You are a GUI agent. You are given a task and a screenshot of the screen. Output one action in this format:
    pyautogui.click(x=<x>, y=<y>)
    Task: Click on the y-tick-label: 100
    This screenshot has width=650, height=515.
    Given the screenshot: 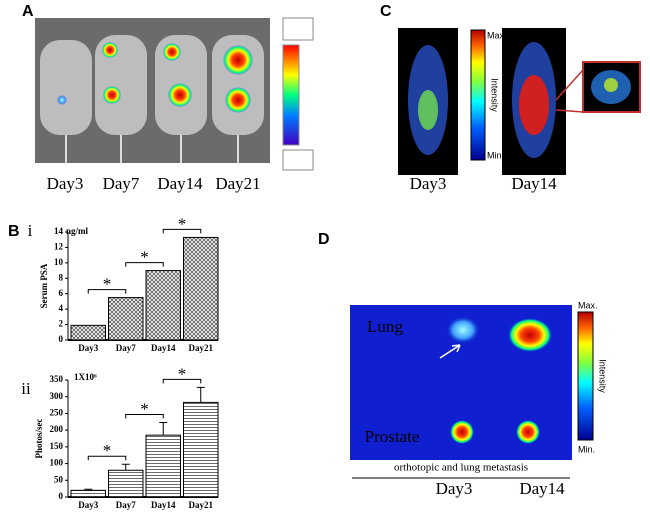 What is the action you would take?
    pyautogui.click(x=57, y=463)
    